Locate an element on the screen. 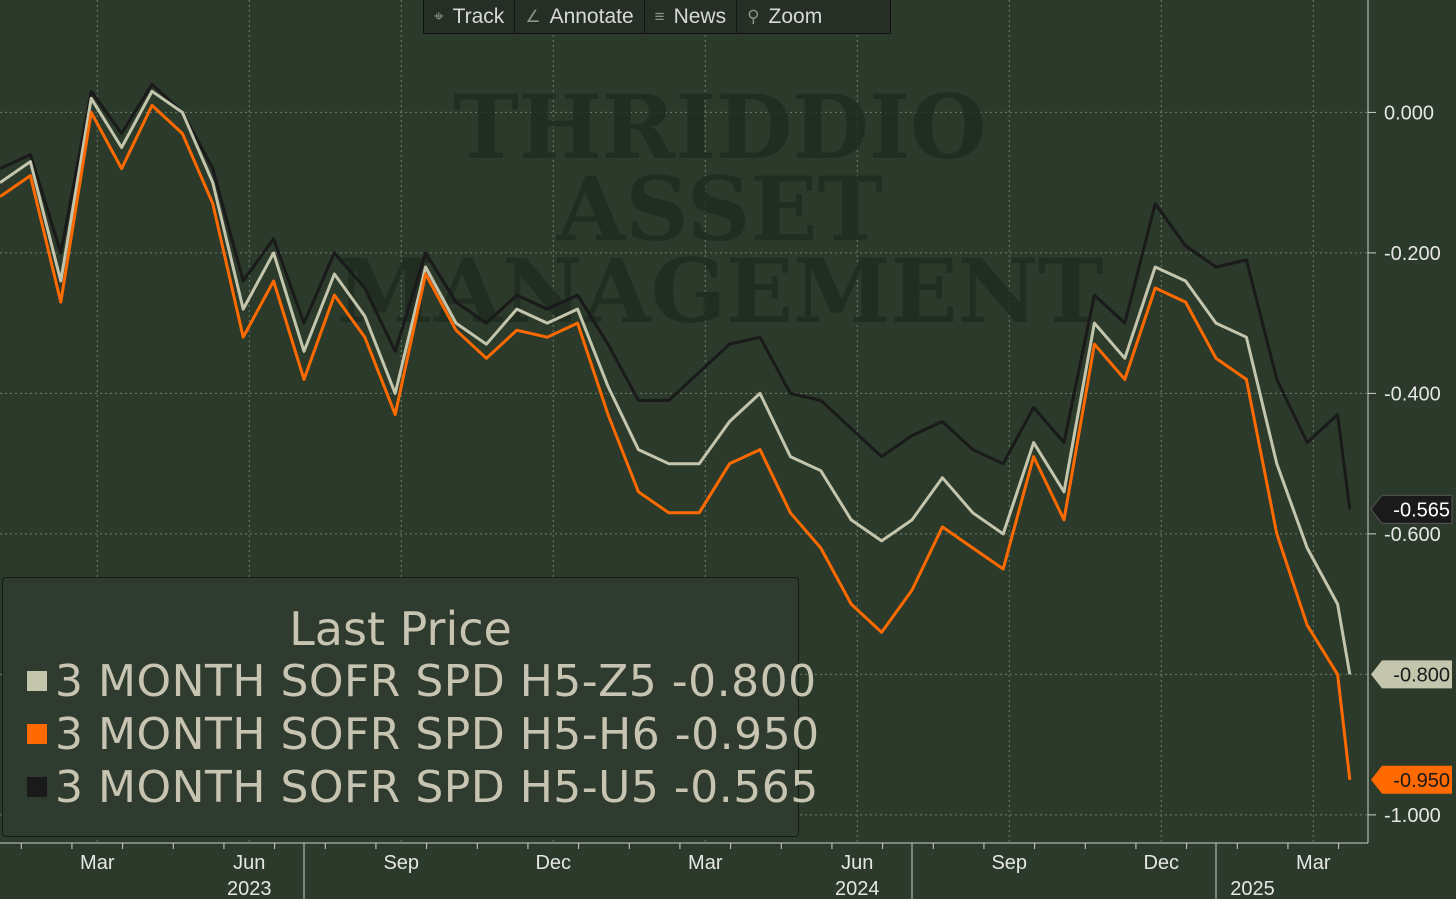  annotate-button: ∠ Annotate is located at coordinates (580, 16).